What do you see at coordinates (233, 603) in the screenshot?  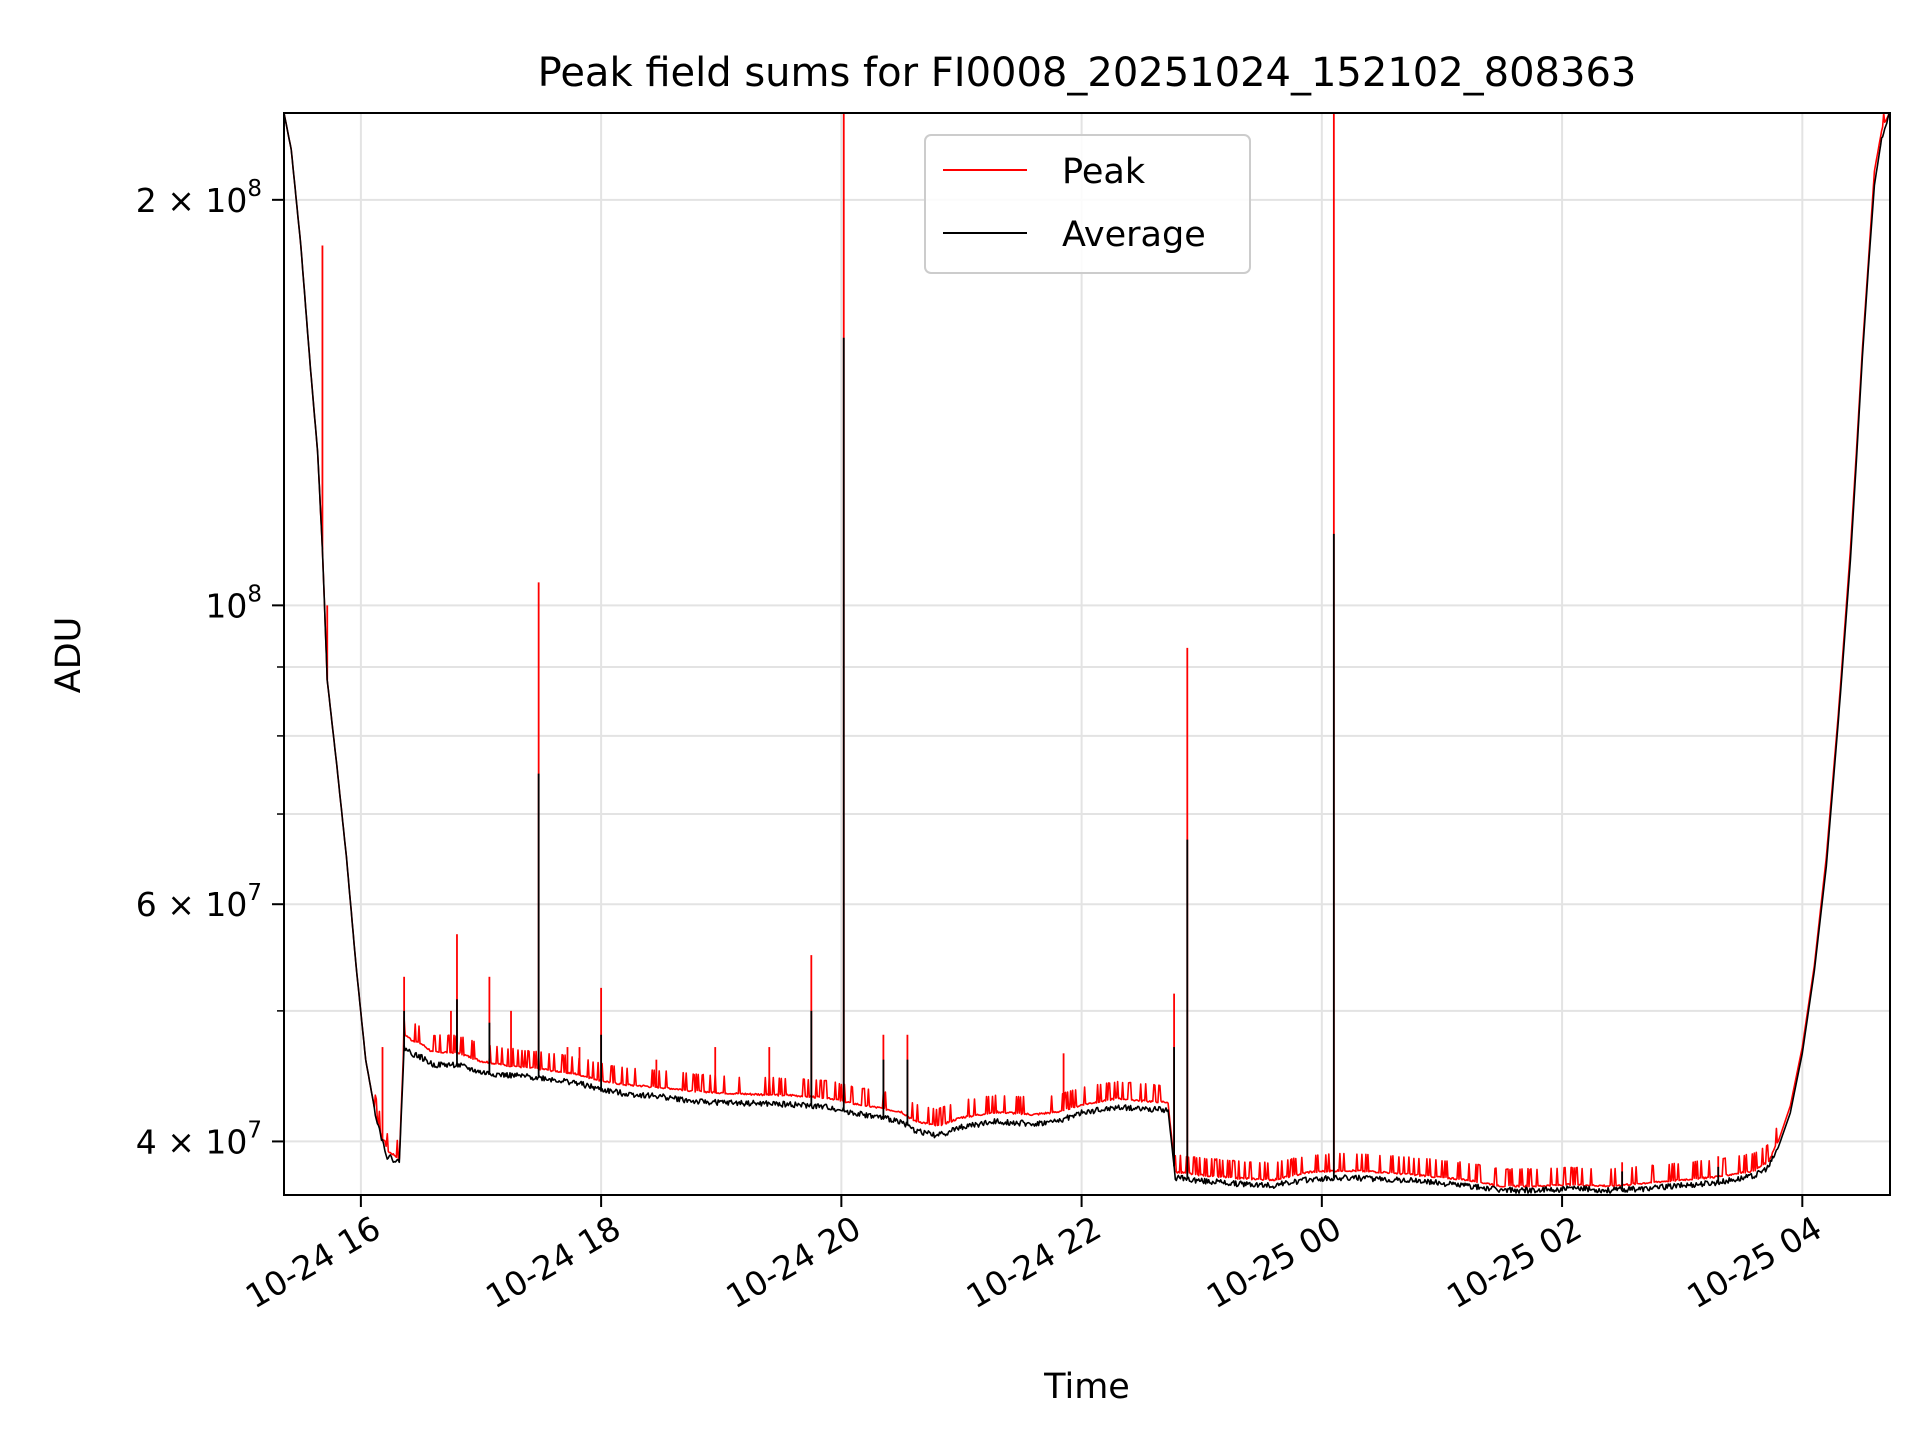 I see `y-tick-label: 108` at bounding box center [233, 603].